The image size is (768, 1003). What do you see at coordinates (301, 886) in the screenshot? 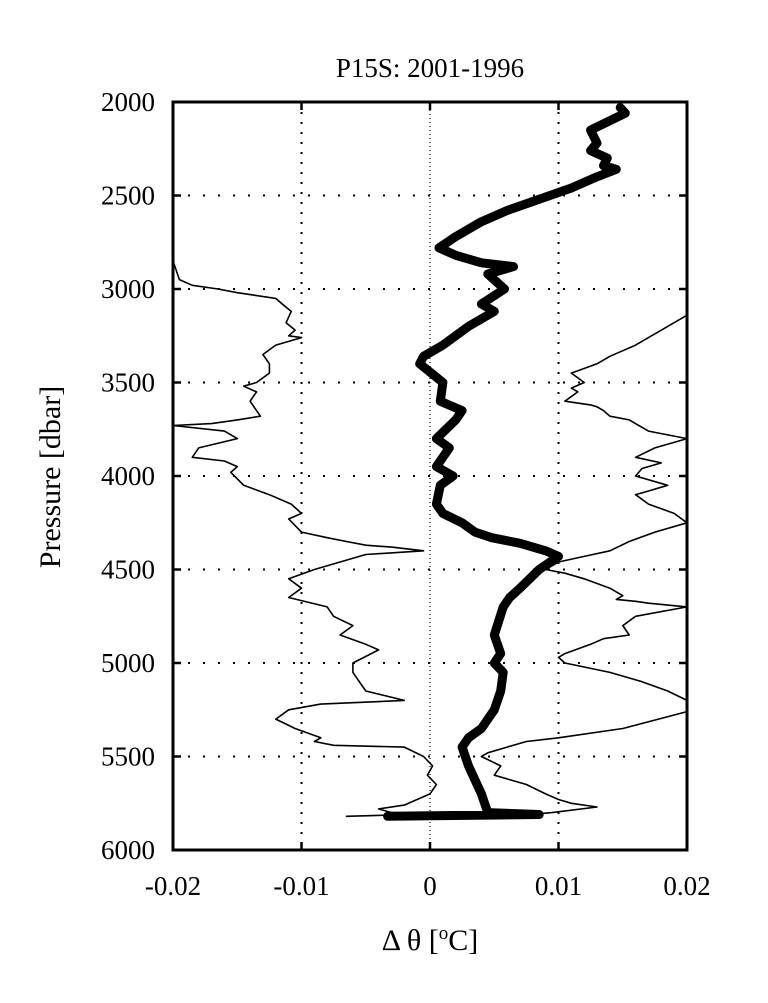
I see `x-tick-label: -0.01` at bounding box center [301, 886].